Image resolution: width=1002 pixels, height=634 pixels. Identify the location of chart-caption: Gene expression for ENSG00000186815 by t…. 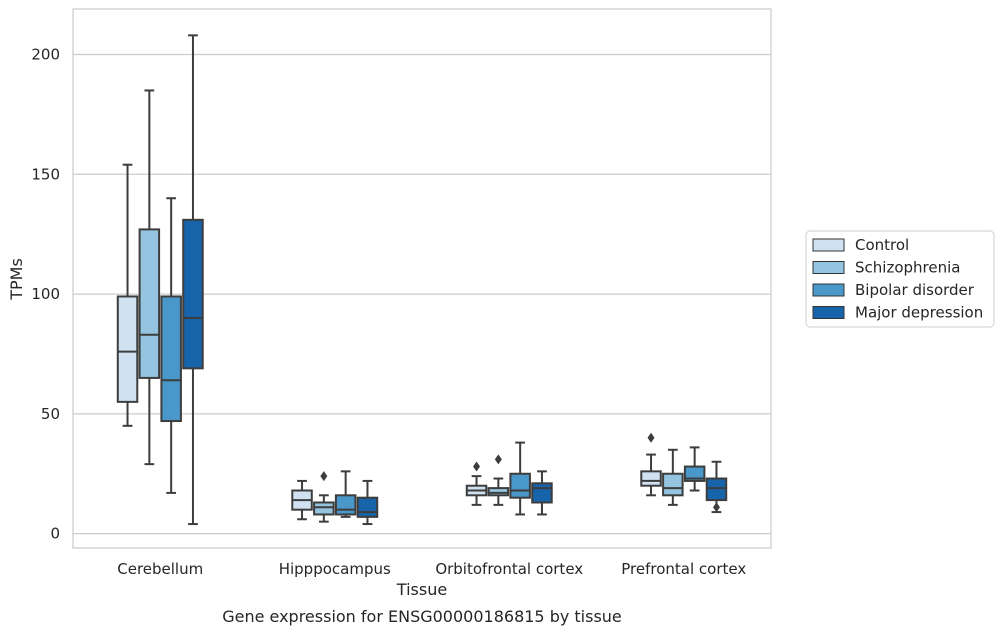
(422, 616).